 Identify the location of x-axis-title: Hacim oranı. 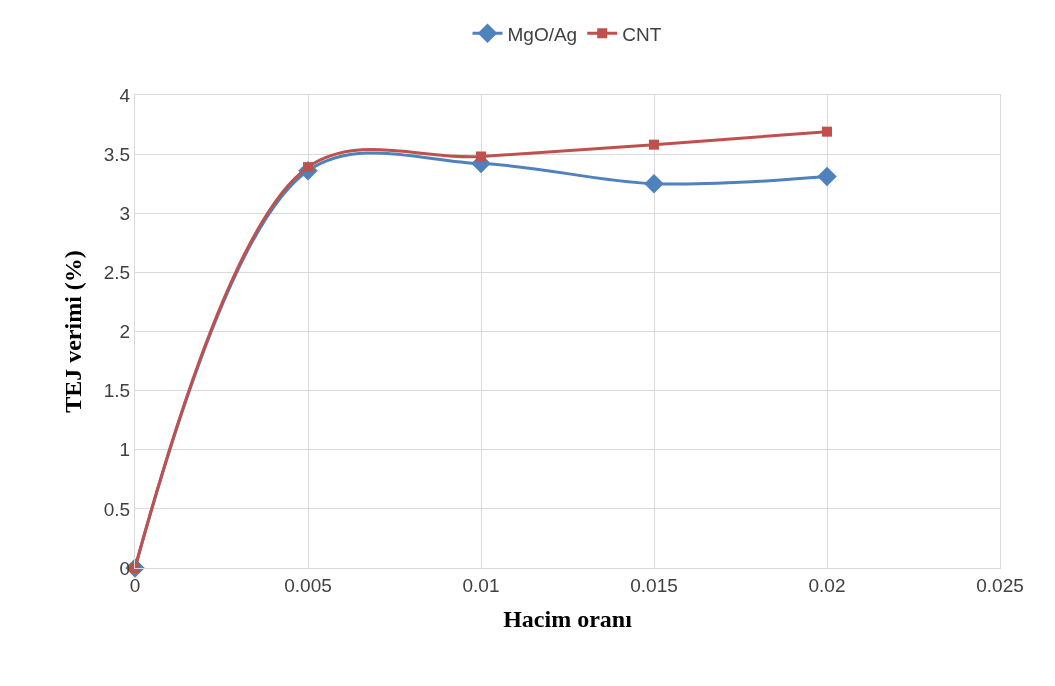
(568, 619).